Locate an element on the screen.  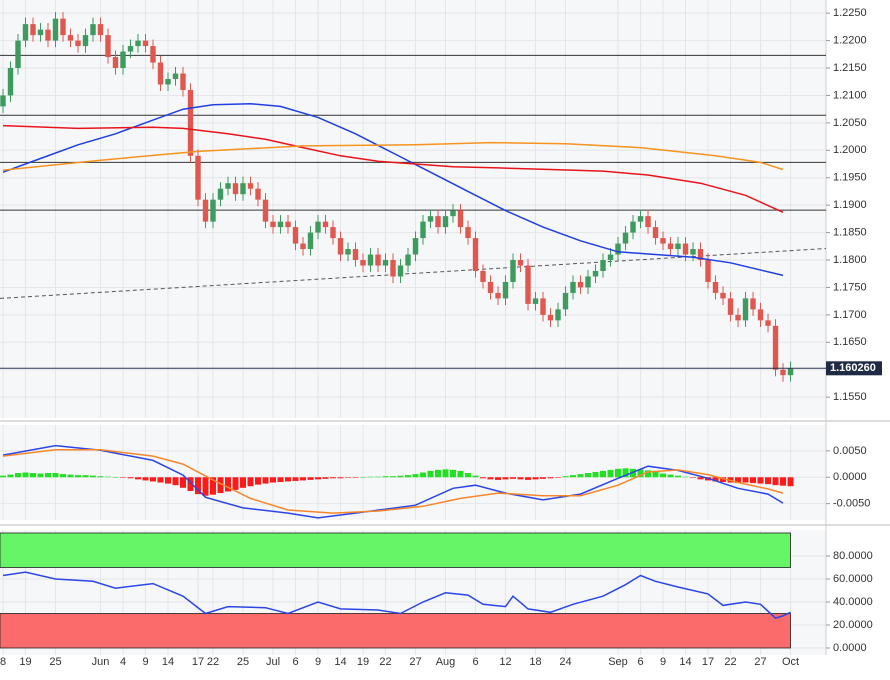
x-tick-label: Jun is located at coordinates (101, 662).